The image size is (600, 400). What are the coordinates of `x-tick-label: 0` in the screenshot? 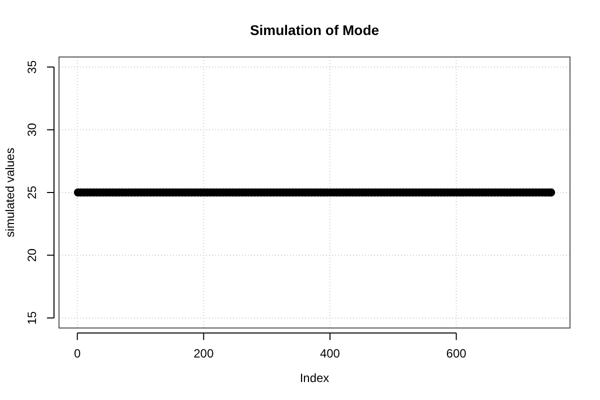 It's located at (77, 353).